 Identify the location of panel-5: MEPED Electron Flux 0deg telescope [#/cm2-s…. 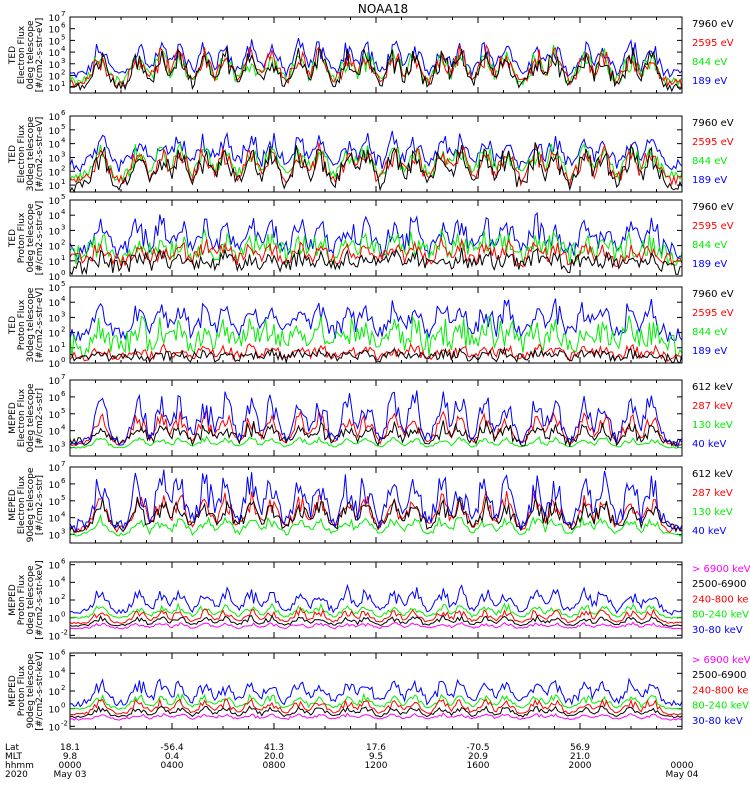
(370, 415).